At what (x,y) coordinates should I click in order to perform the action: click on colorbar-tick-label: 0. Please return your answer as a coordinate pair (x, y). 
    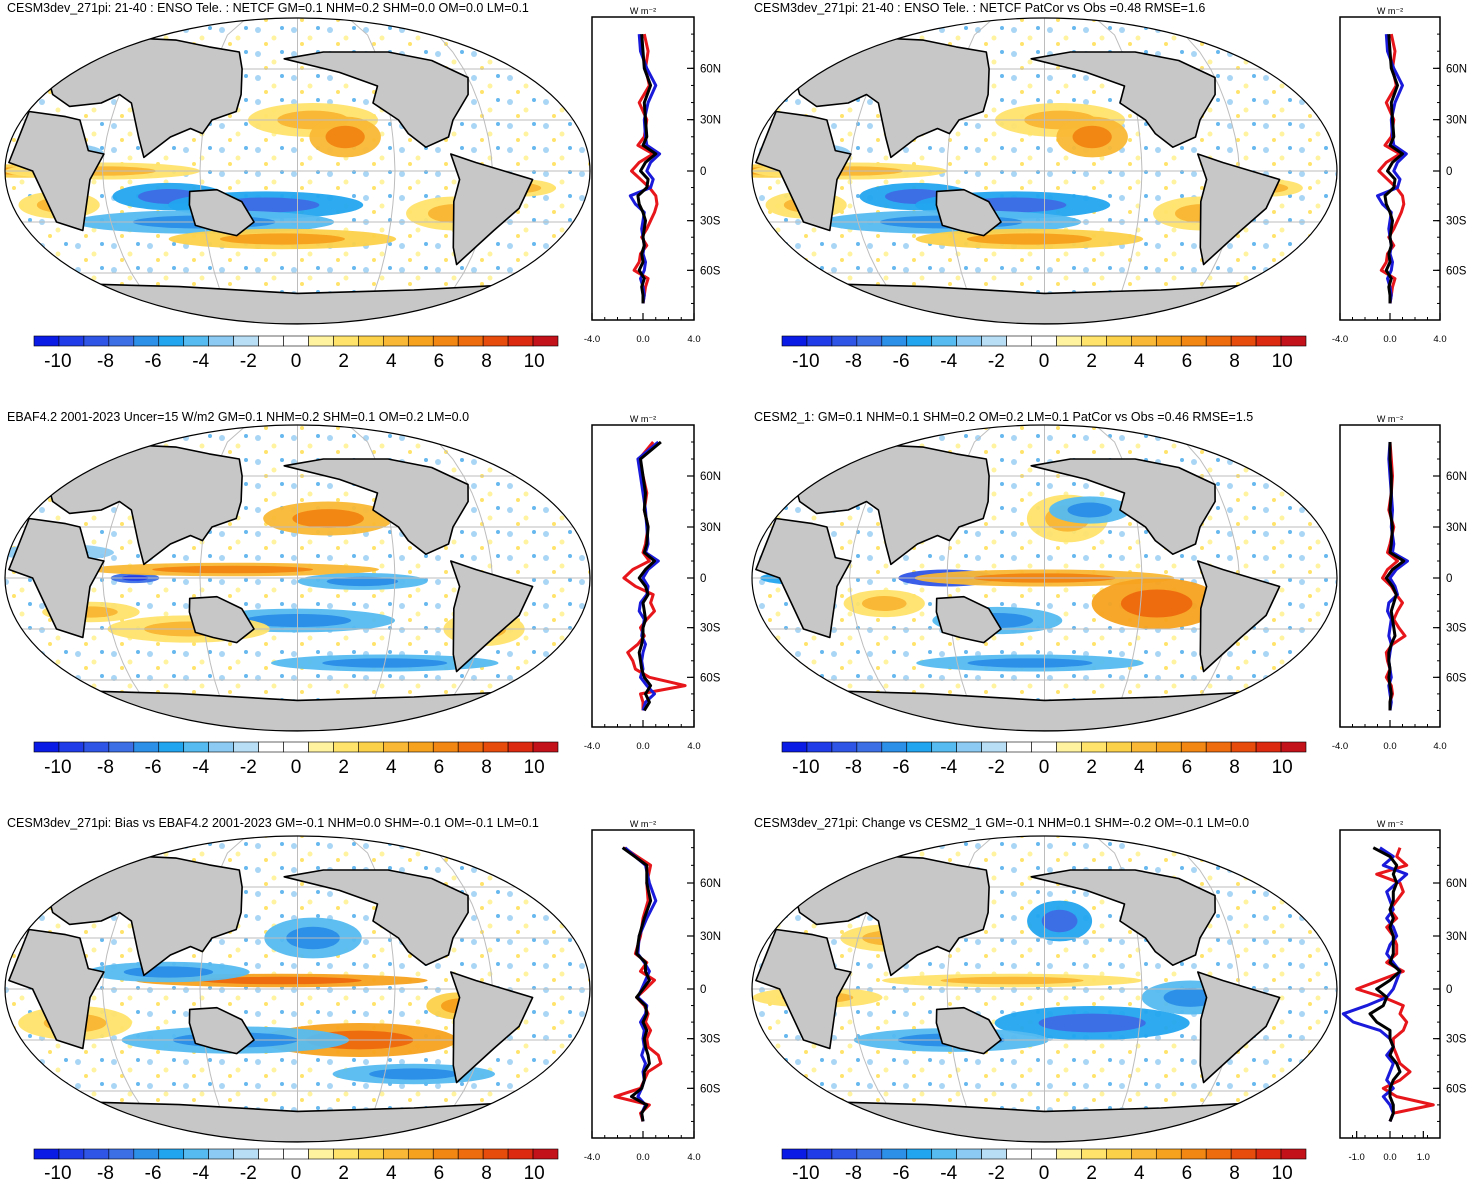
    Looking at the image, I should click on (1044, 1173).